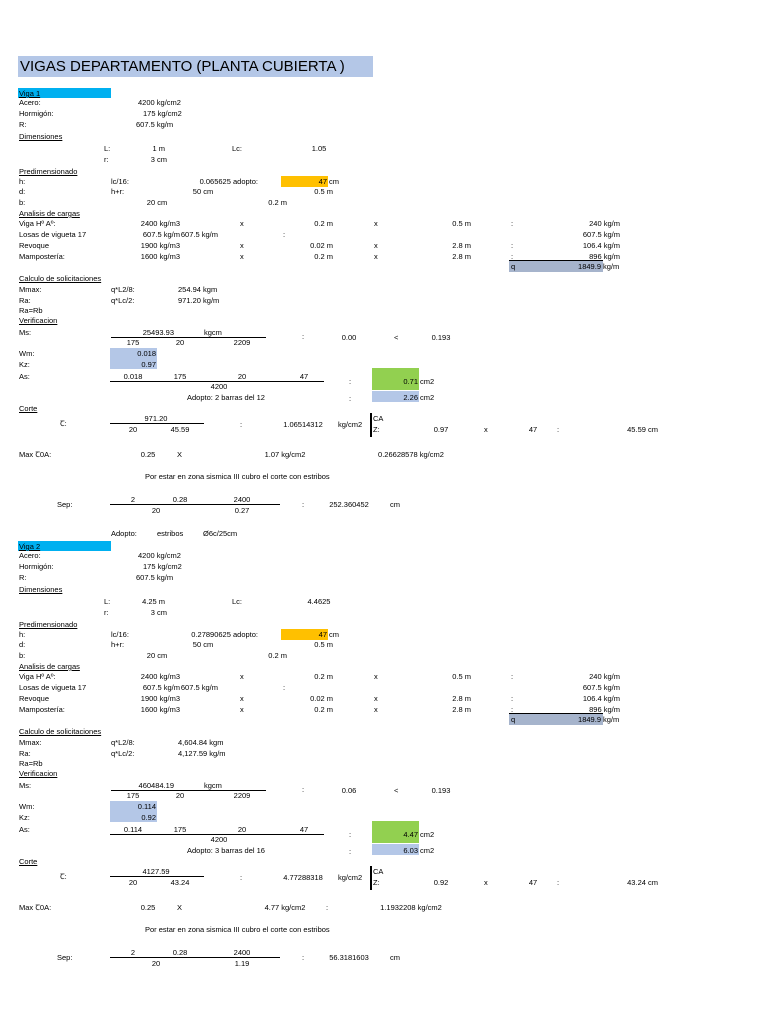  Describe the element at coordinates (410, 834) in the screenshot. I see `as-result: 4.47` at that location.